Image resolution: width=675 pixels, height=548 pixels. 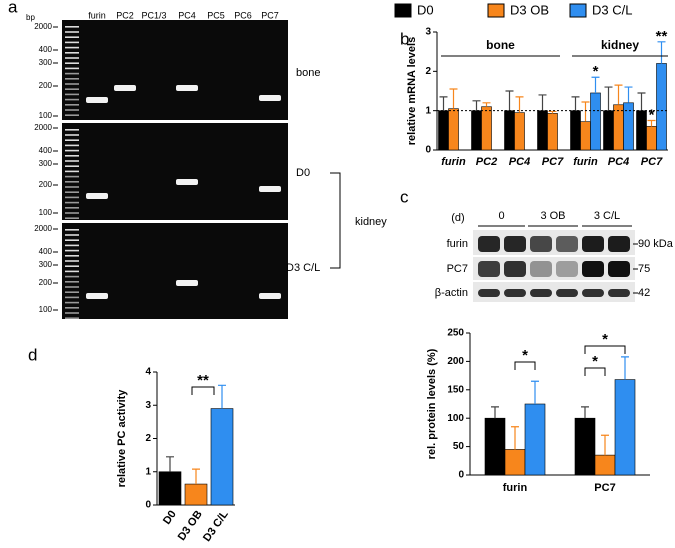 What do you see at coordinates (148, 372) in the screenshot?
I see `y-tick-label: 4` at bounding box center [148, 372].